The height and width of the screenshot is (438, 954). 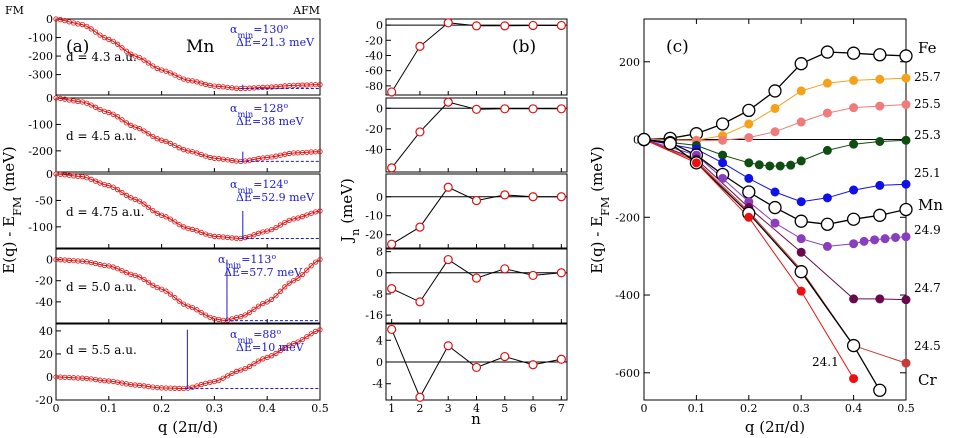 What do you see at coordinates (256, 259) in the screenshot?
I see `alpha-min-label-part: =113` at bounding box center [256, 259].